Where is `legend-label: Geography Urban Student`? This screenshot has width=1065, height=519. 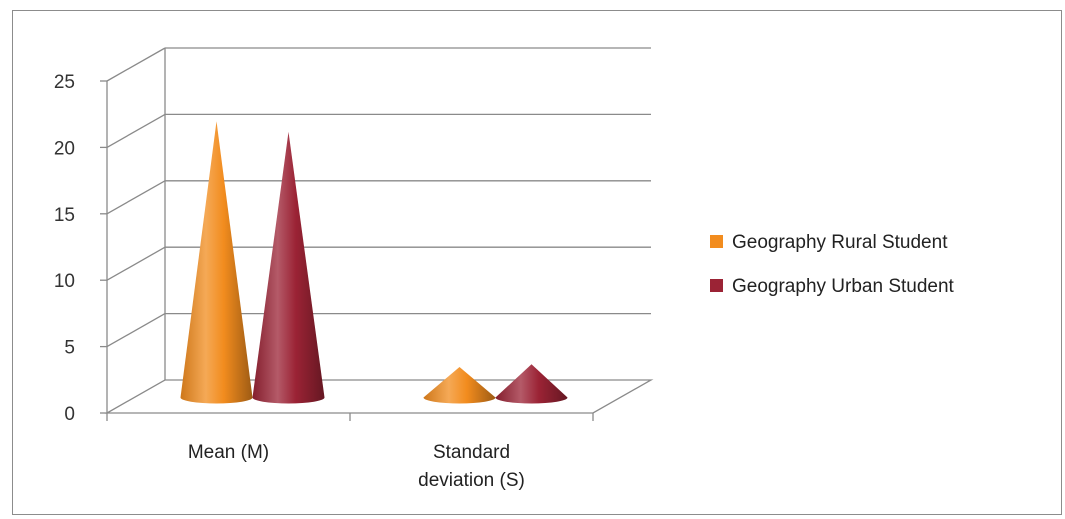 legend-label: Geography Urban Student is located at coordinates (843, 286).